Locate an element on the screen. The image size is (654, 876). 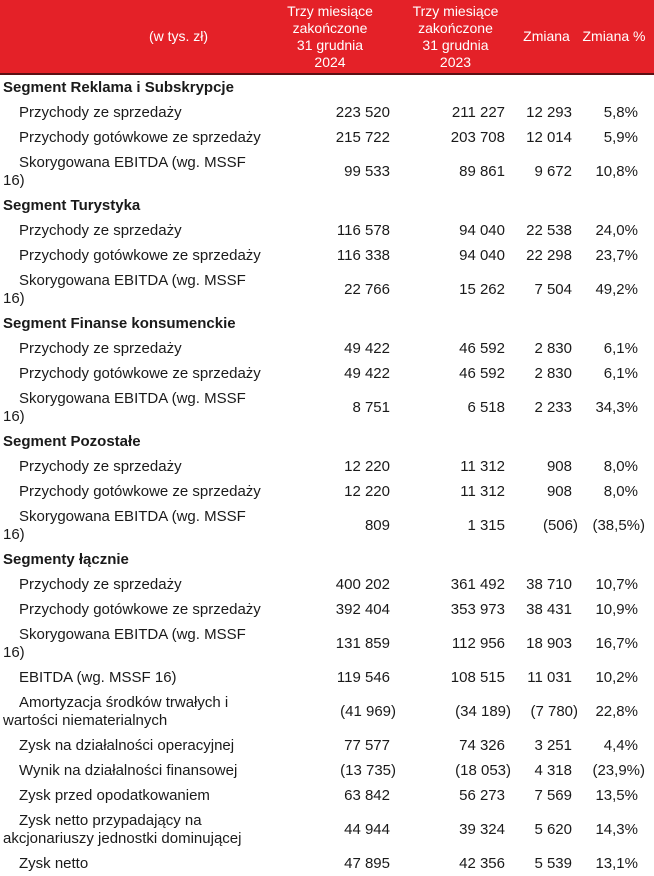
row-label: Wynik na działalności finansowej is located at coordinates (128, 770).